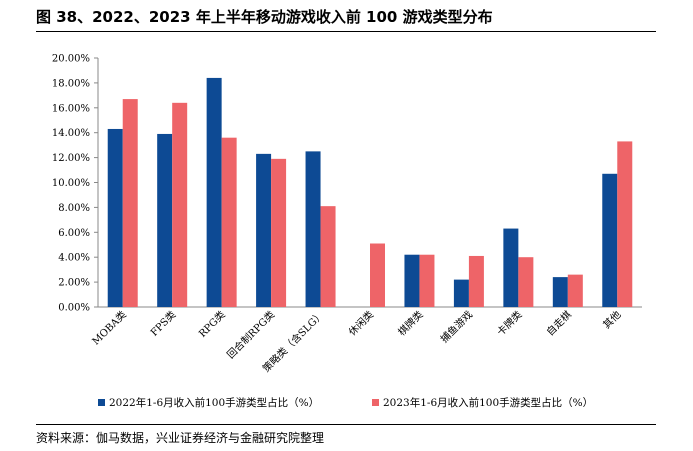 Image resolution: width=693 pixels, height=451 pixels. What do you see at coordinates (74, 283) in the screenshot?
I see `y-tick-label: 2.00%` at bounding box center [74, 283].